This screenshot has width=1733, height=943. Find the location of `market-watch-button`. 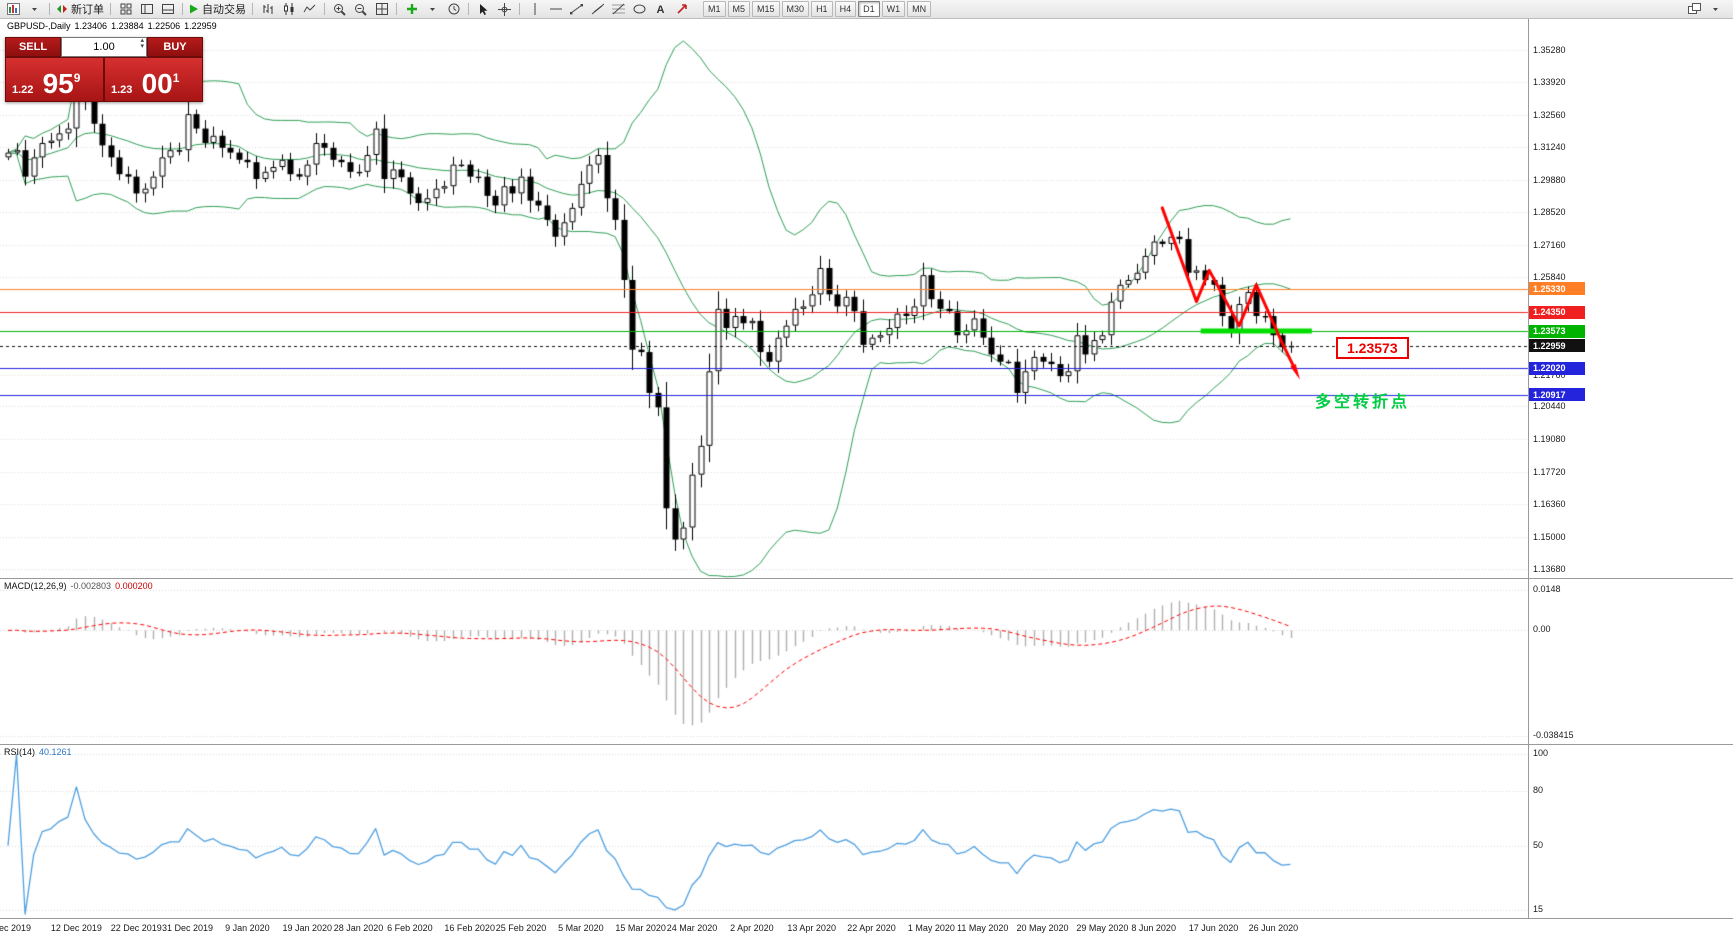

market-watch-button is located at coordinates (125, 9).